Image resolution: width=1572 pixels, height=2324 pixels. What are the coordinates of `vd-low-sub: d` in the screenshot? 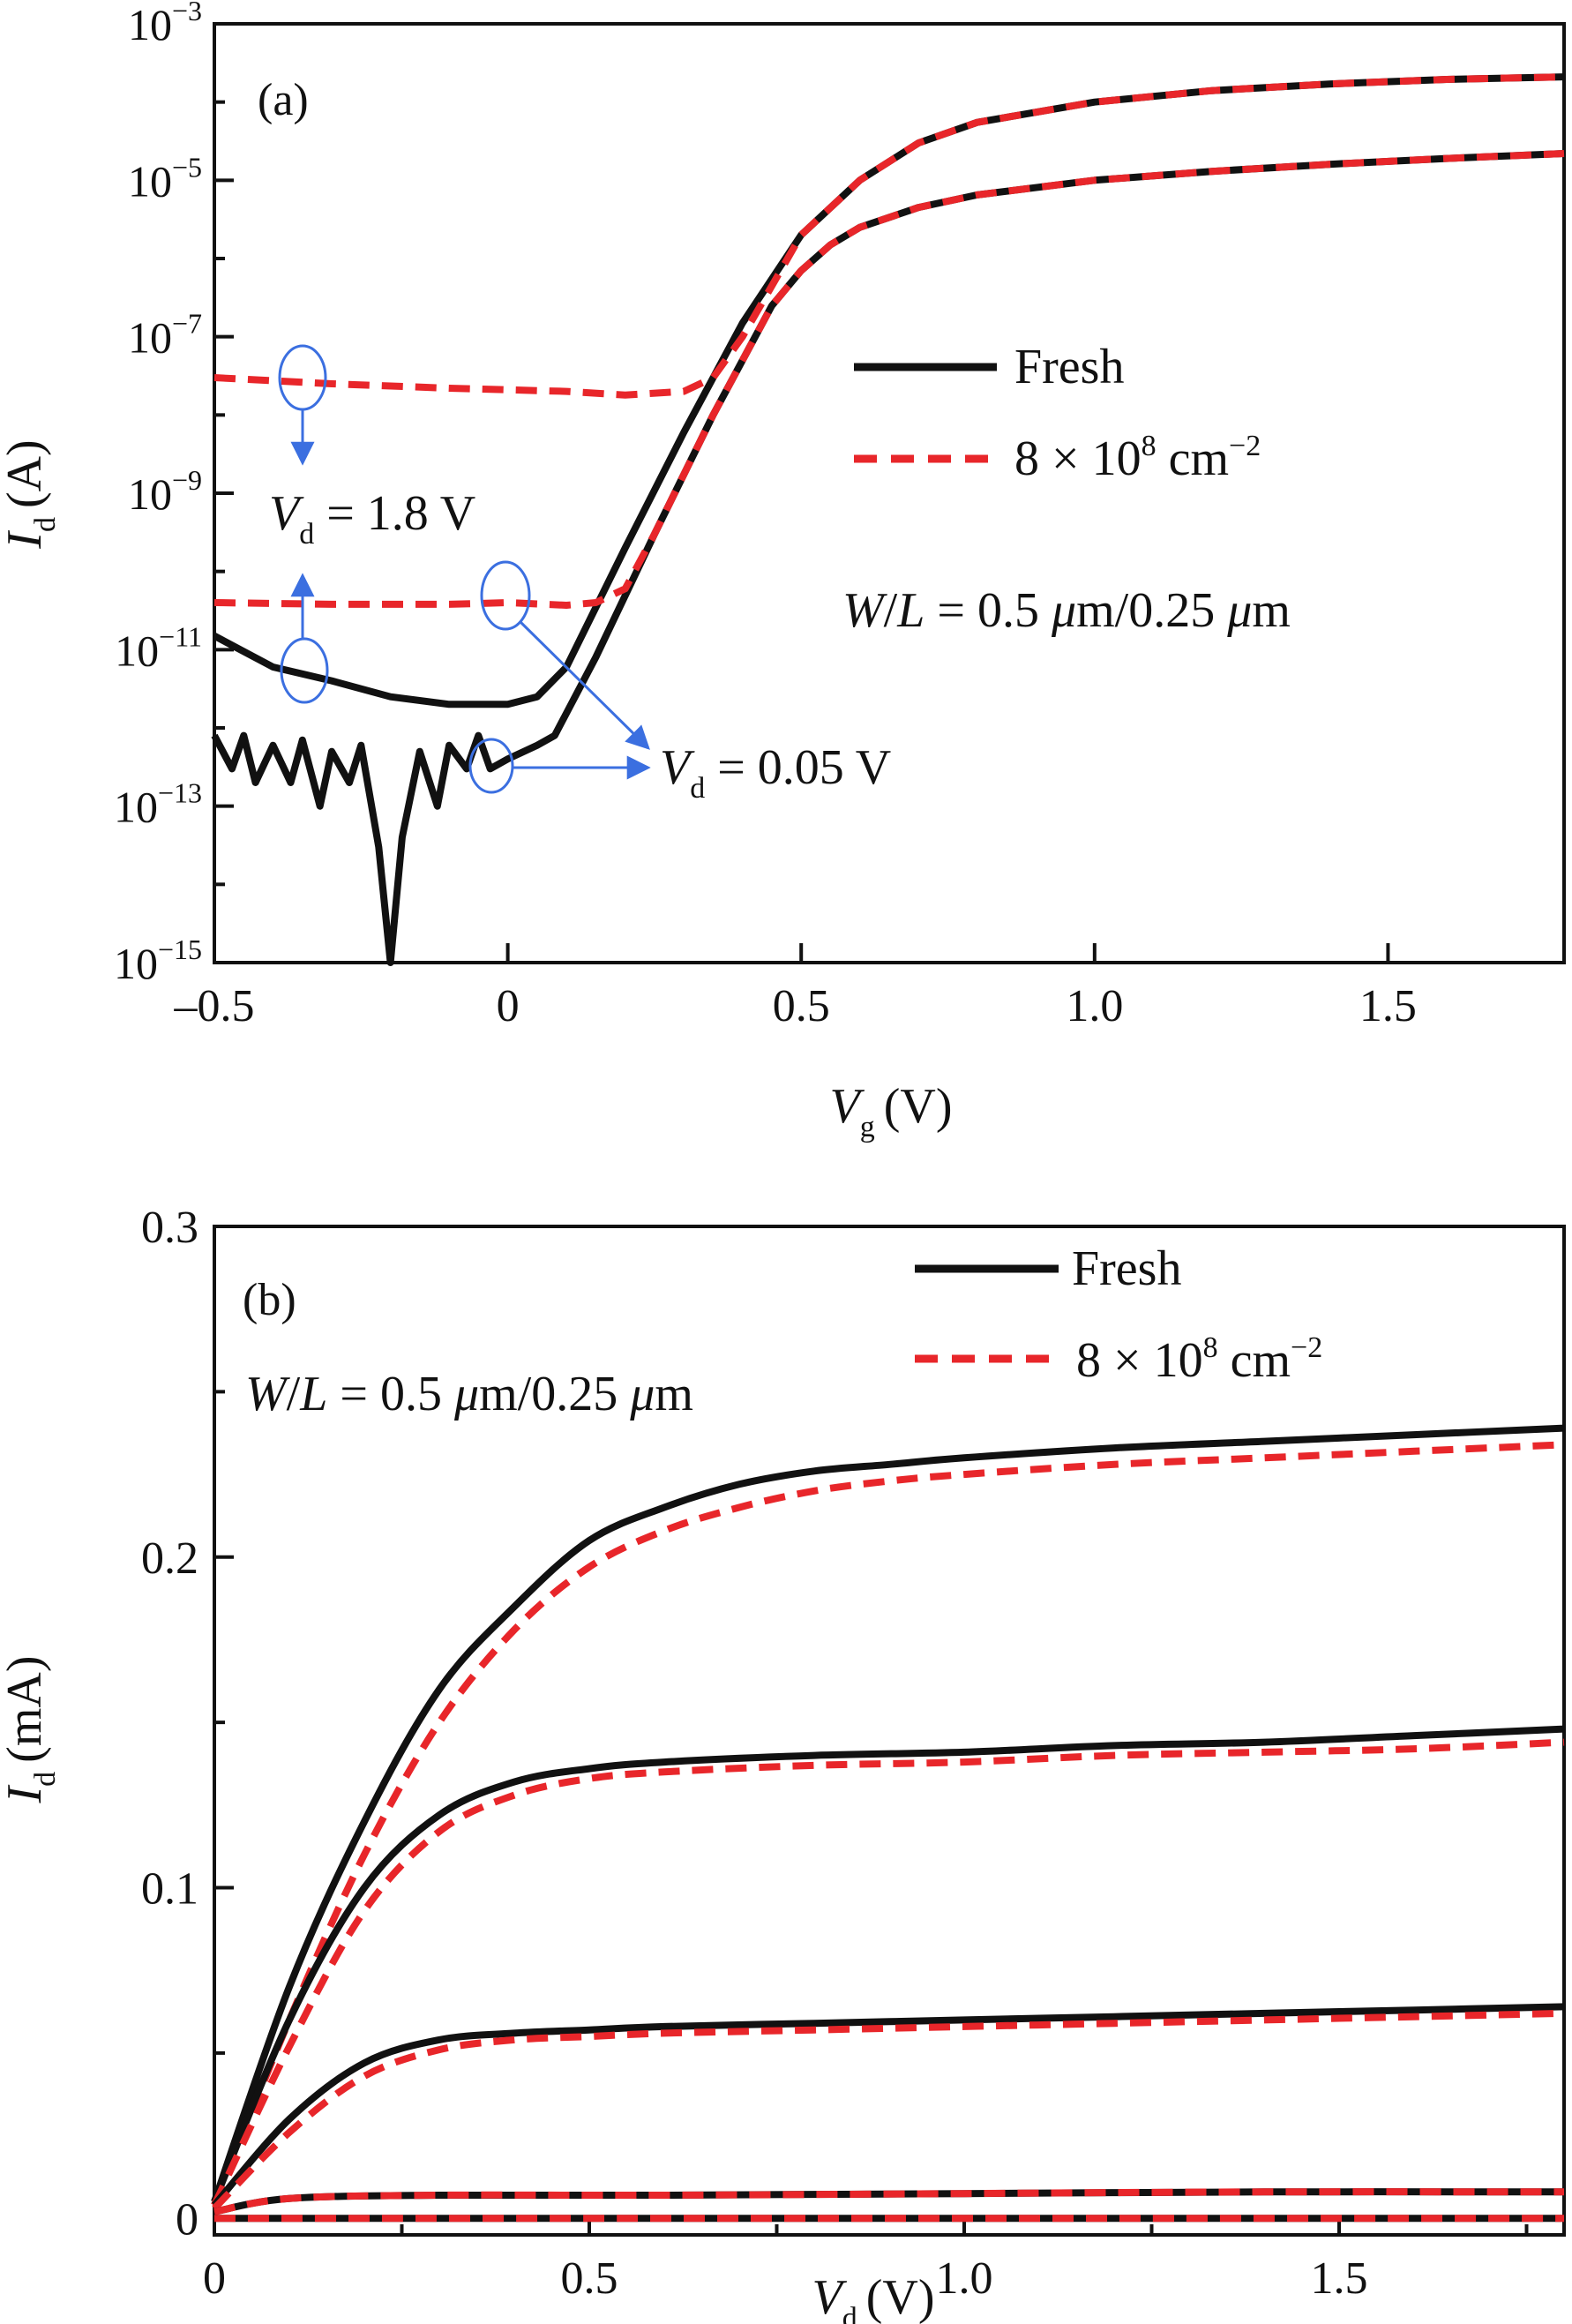 It's located at (698, 788).